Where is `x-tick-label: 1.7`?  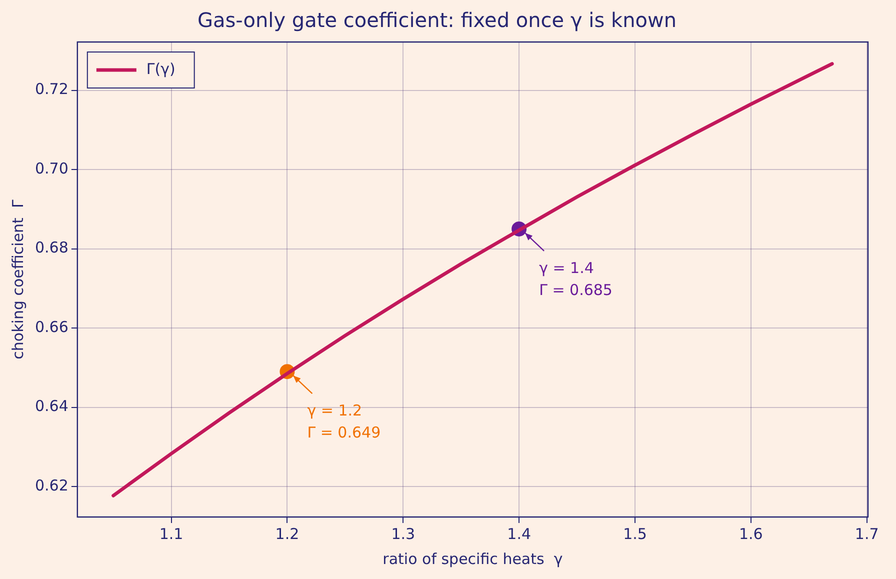
x-tick-label: 1.7 is located at coordinates (866, 533).